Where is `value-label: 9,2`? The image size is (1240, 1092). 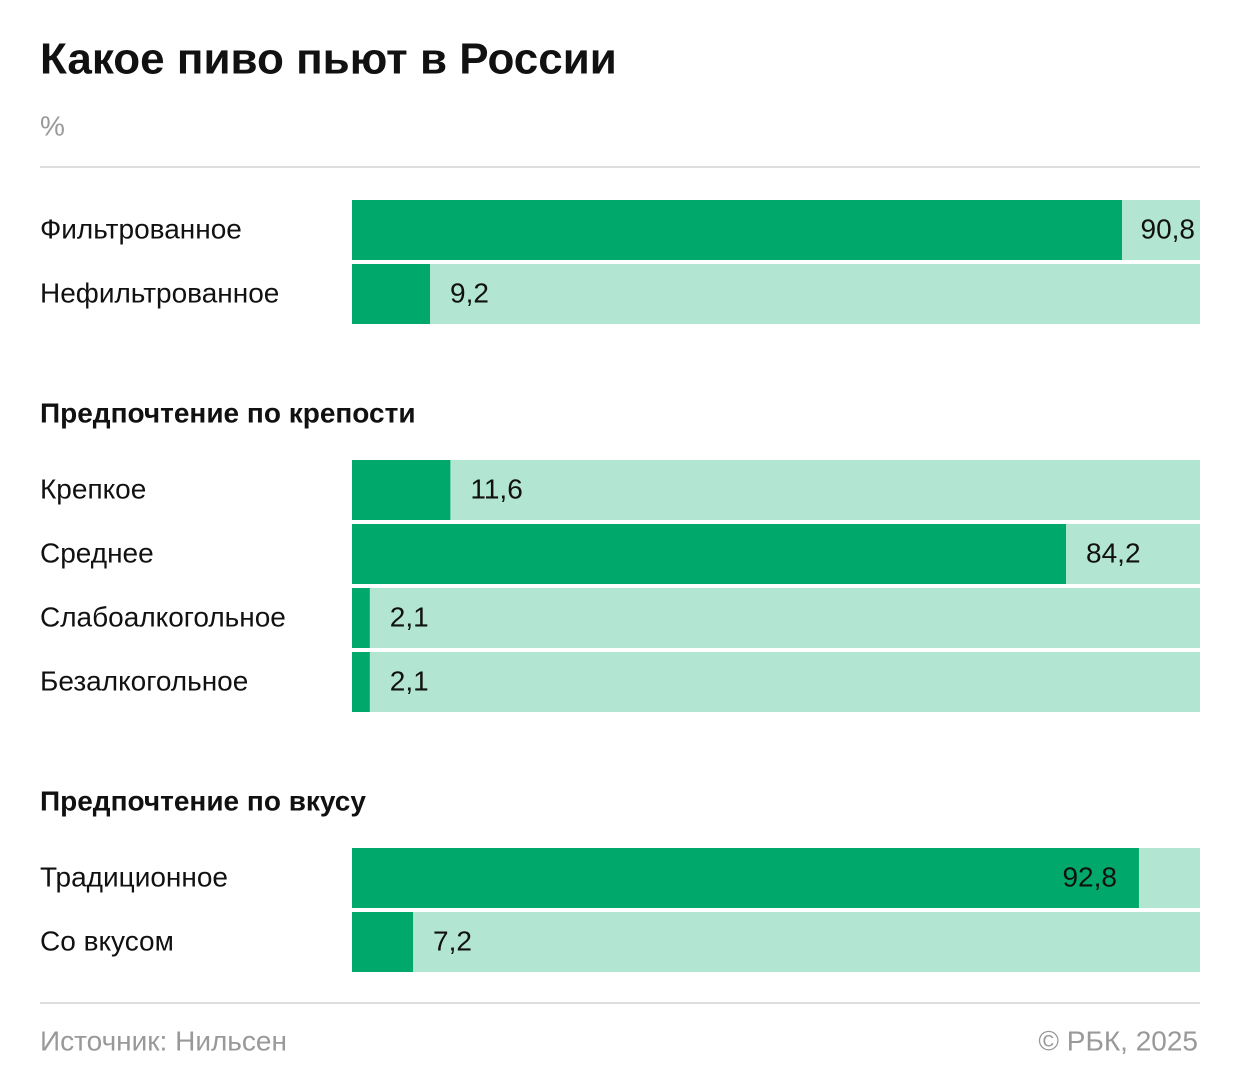
value-label: 9,2 is located at coordinates (469, 292).